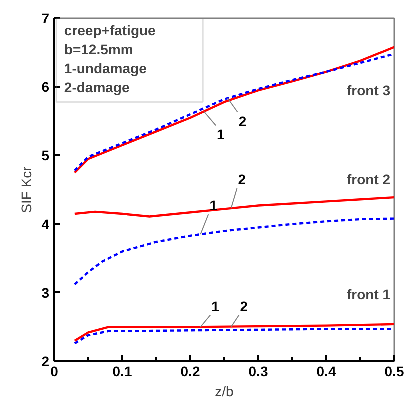 The image size is (406, 407). Describe the element at coordinates (54, 372) in the screenshot. I see `x-tick-label: 0` at that location.